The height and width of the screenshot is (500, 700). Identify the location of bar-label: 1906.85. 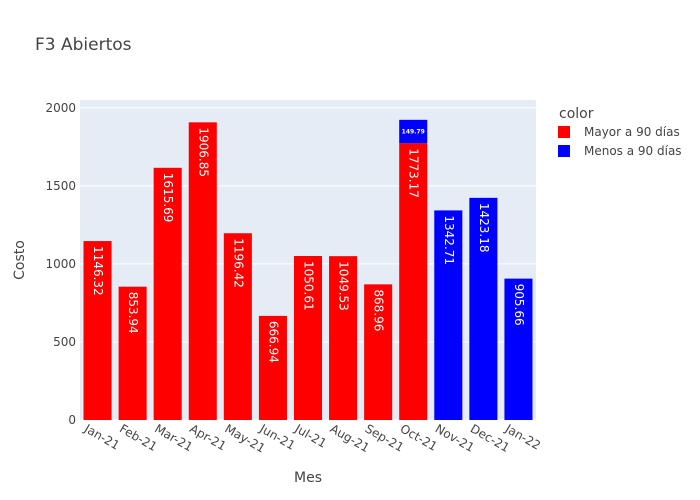
(203, 152).